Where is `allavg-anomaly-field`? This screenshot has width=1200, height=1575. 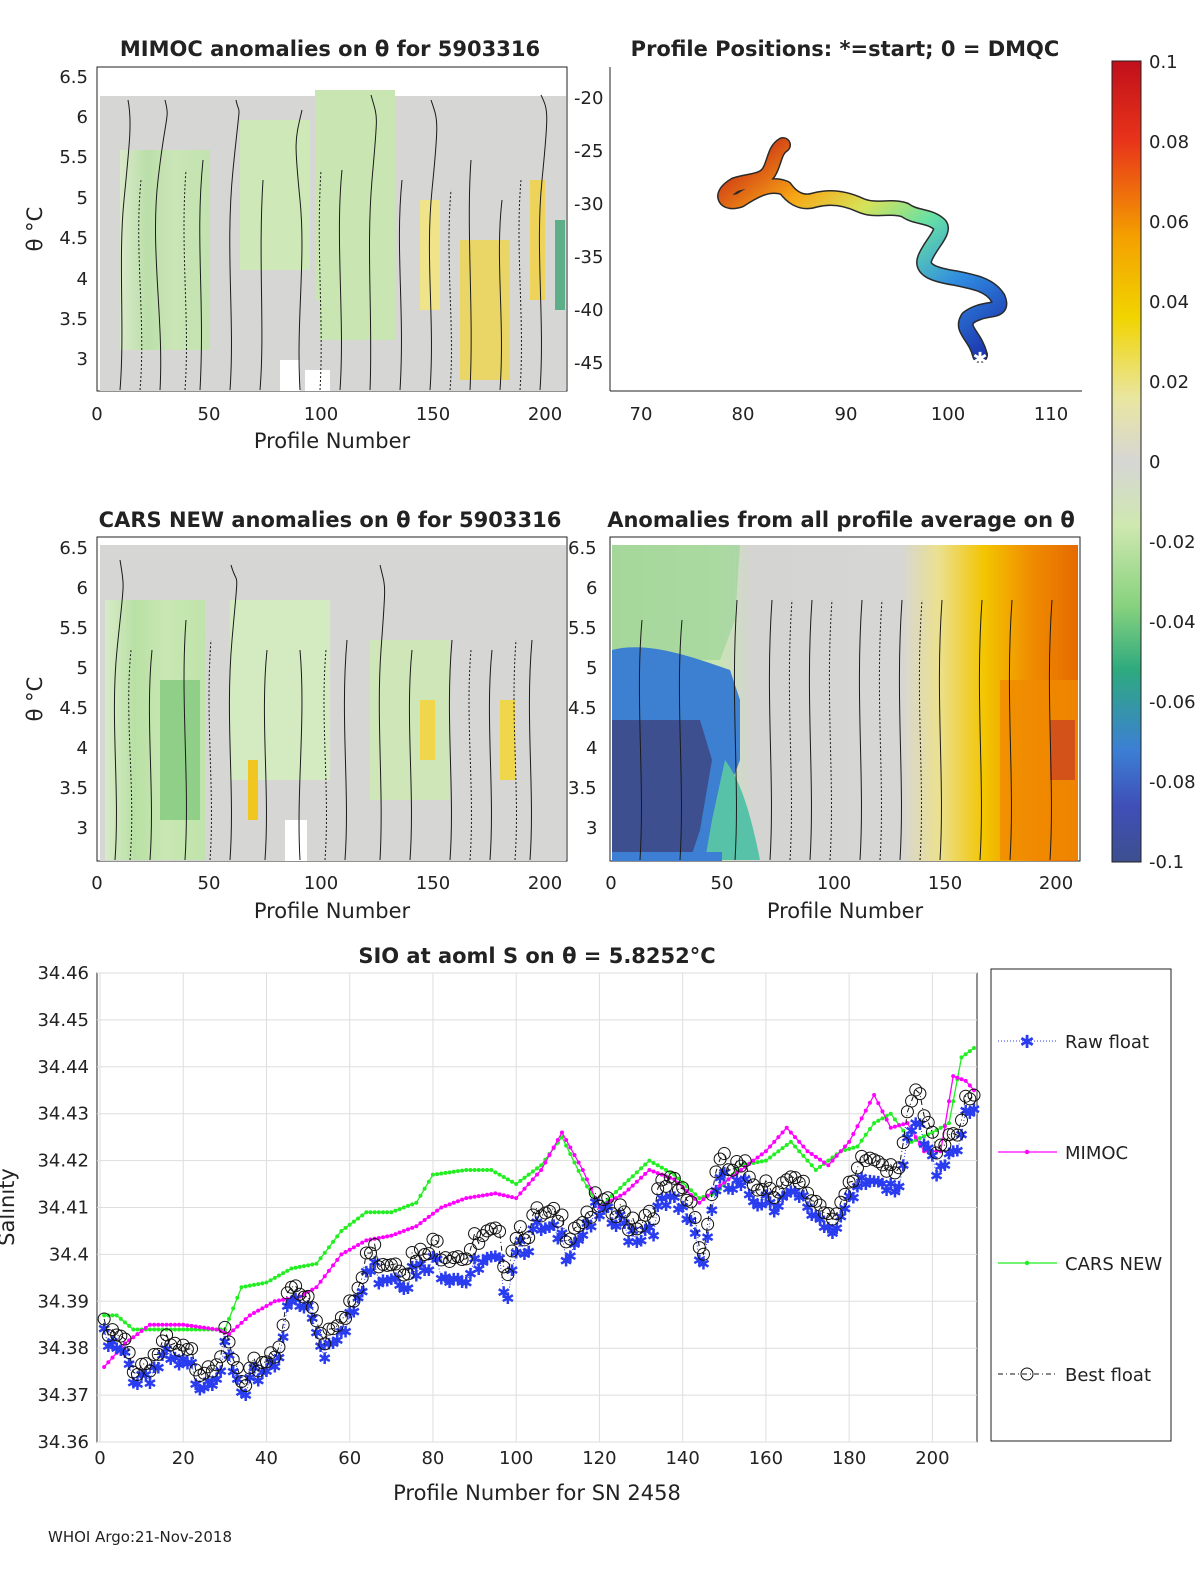
allavg-anomaly-field is located at coordinates (845, 703).